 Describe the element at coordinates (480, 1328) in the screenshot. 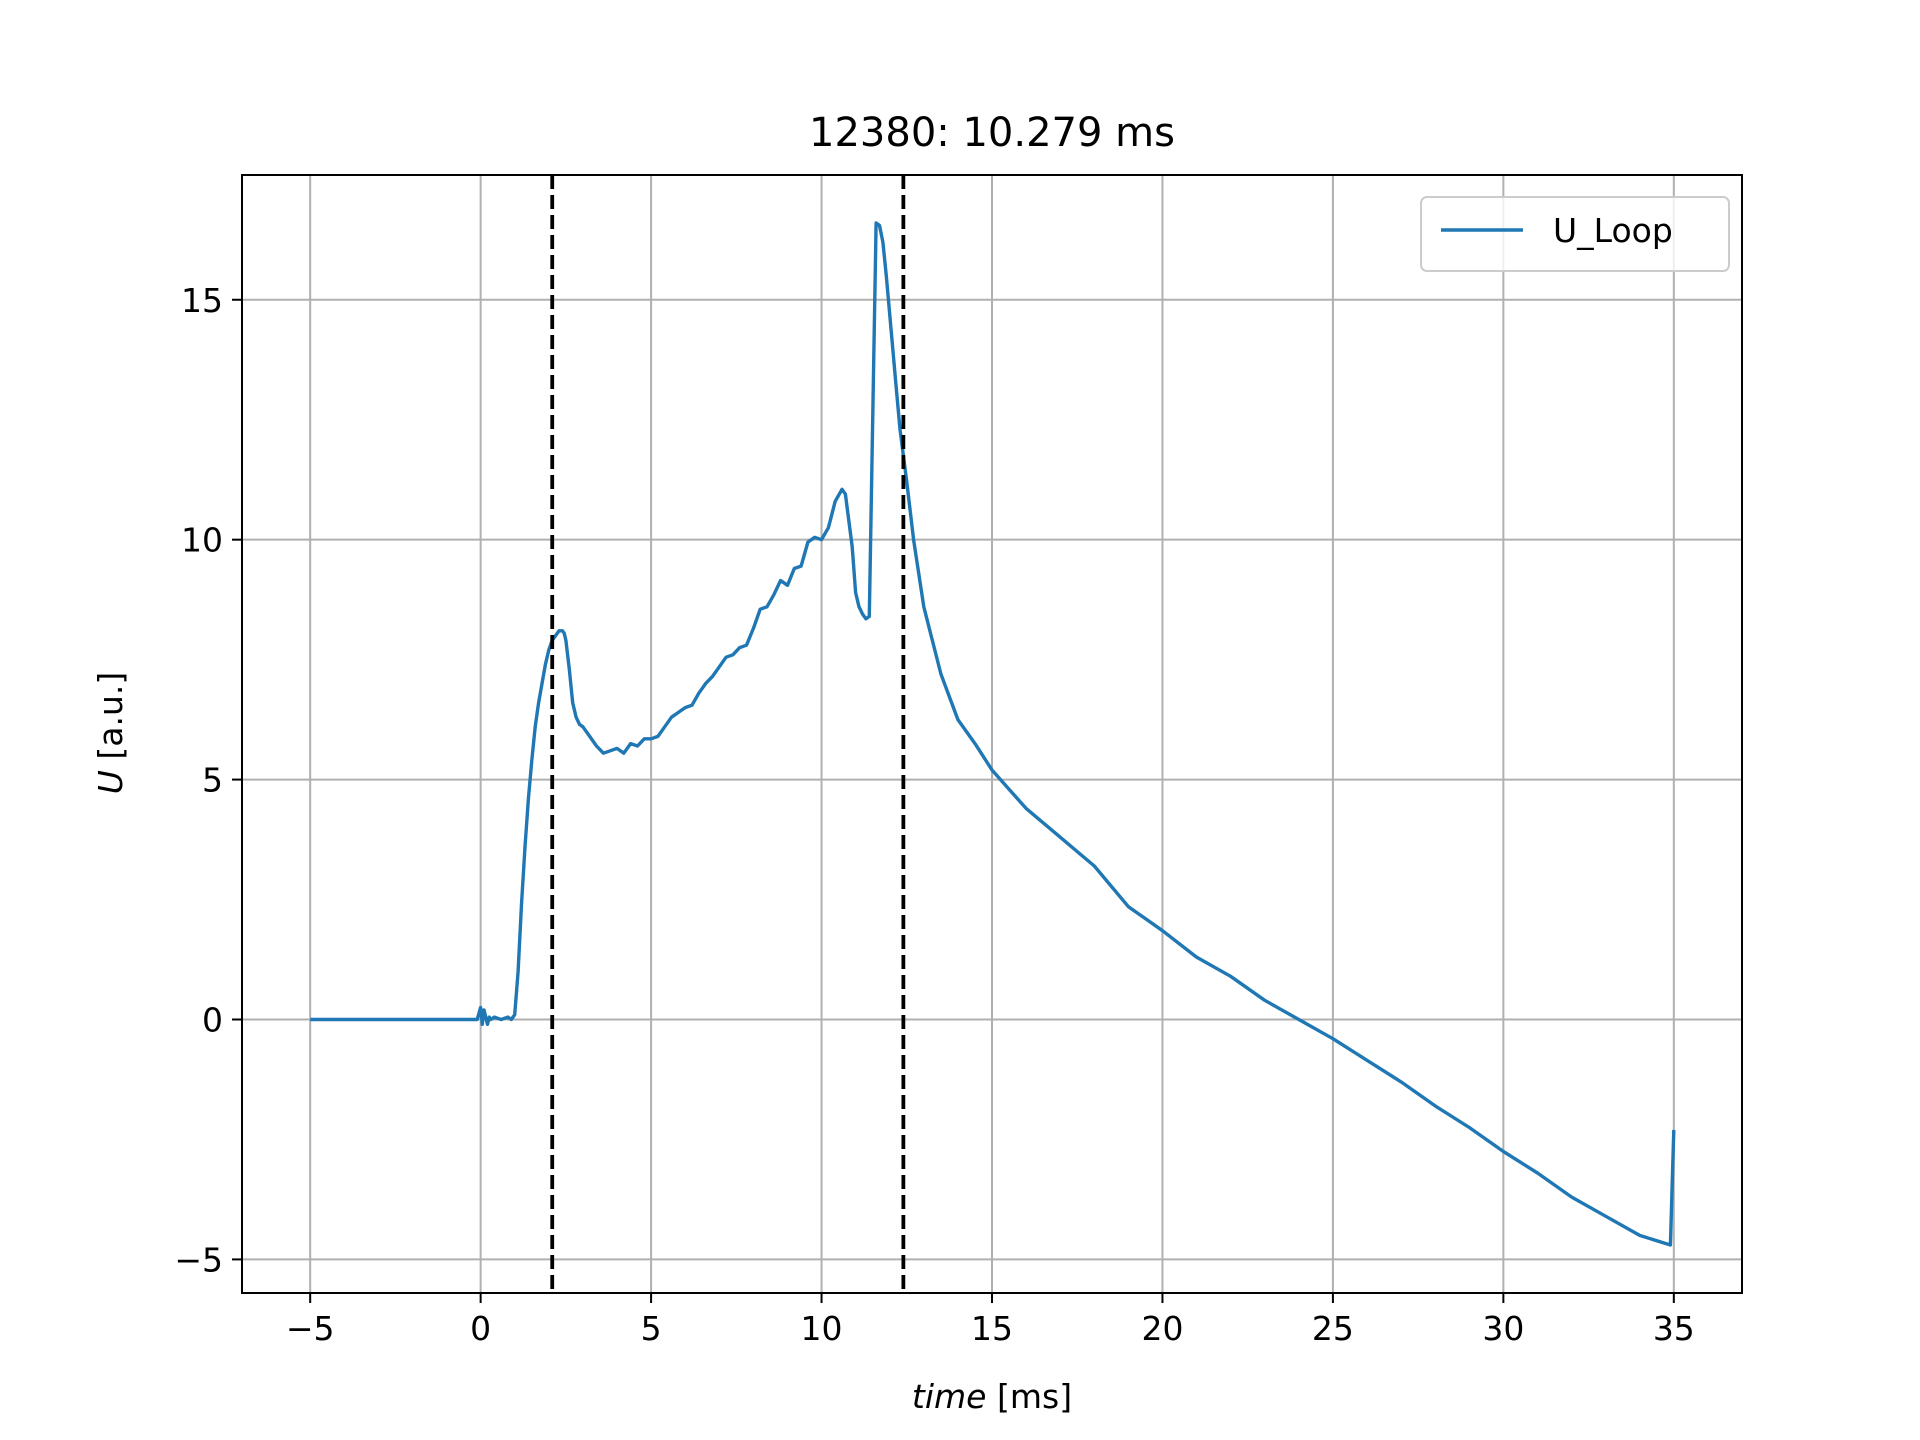

I see `x-tick-label: 0` at that location.